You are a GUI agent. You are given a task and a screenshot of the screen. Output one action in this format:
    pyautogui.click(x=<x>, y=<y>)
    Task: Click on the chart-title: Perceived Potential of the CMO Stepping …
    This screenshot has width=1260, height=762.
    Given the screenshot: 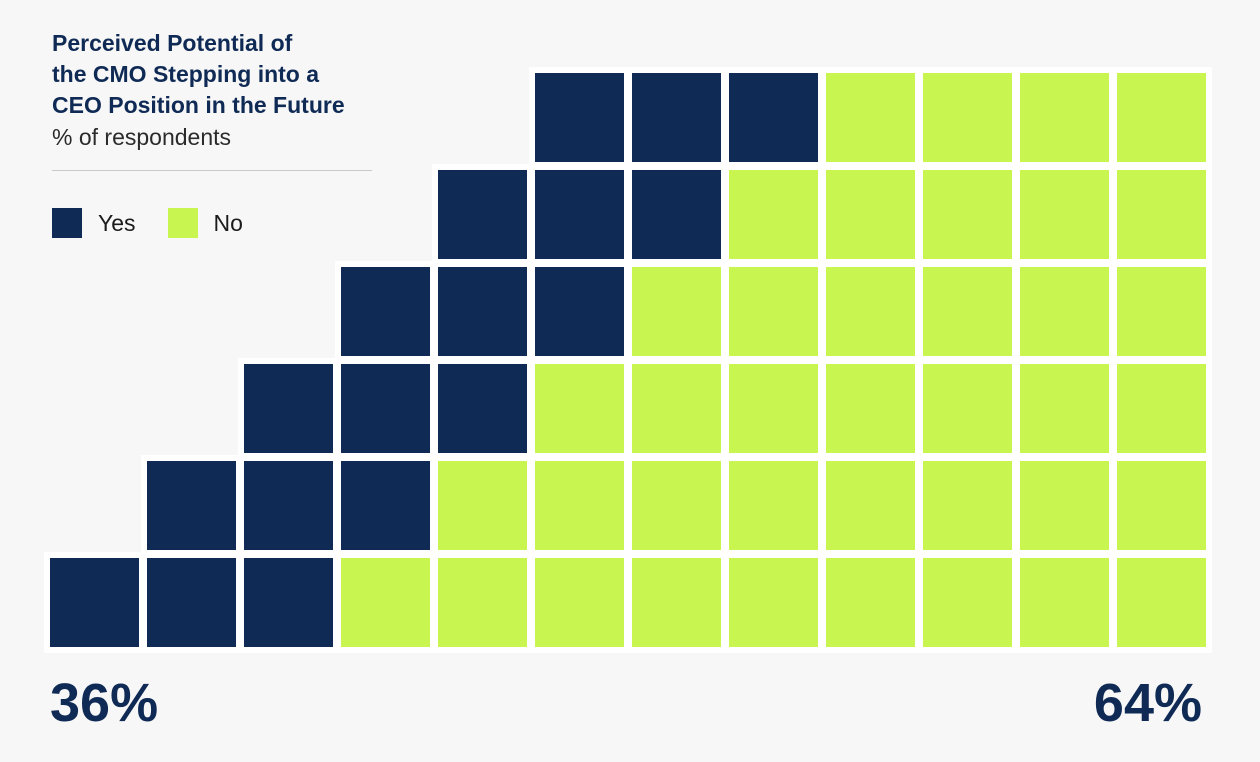 What is the action you would take?
    pyautogui.click(x=198, y=74)
    